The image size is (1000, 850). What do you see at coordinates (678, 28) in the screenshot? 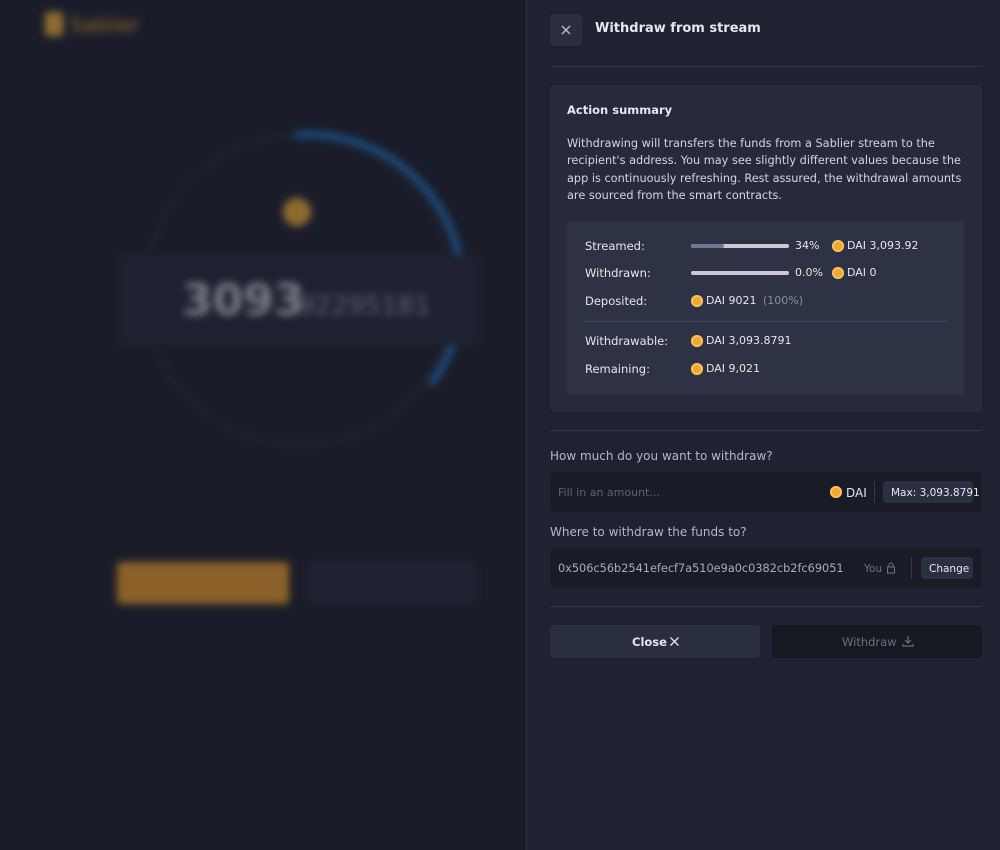
I see `panel-title: Withdraw from stream` at bounding box center [678, 28].